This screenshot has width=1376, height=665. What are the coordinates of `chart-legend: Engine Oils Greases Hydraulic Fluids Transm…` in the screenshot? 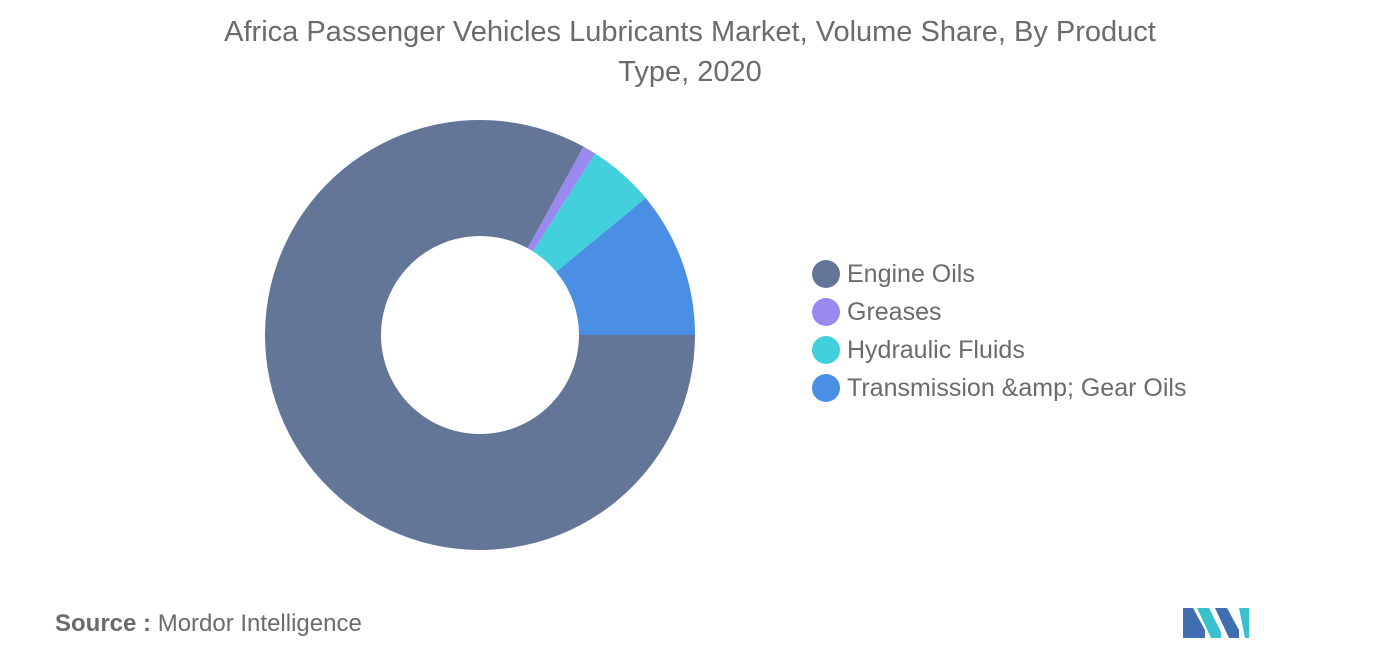 It's located at (999, 331).